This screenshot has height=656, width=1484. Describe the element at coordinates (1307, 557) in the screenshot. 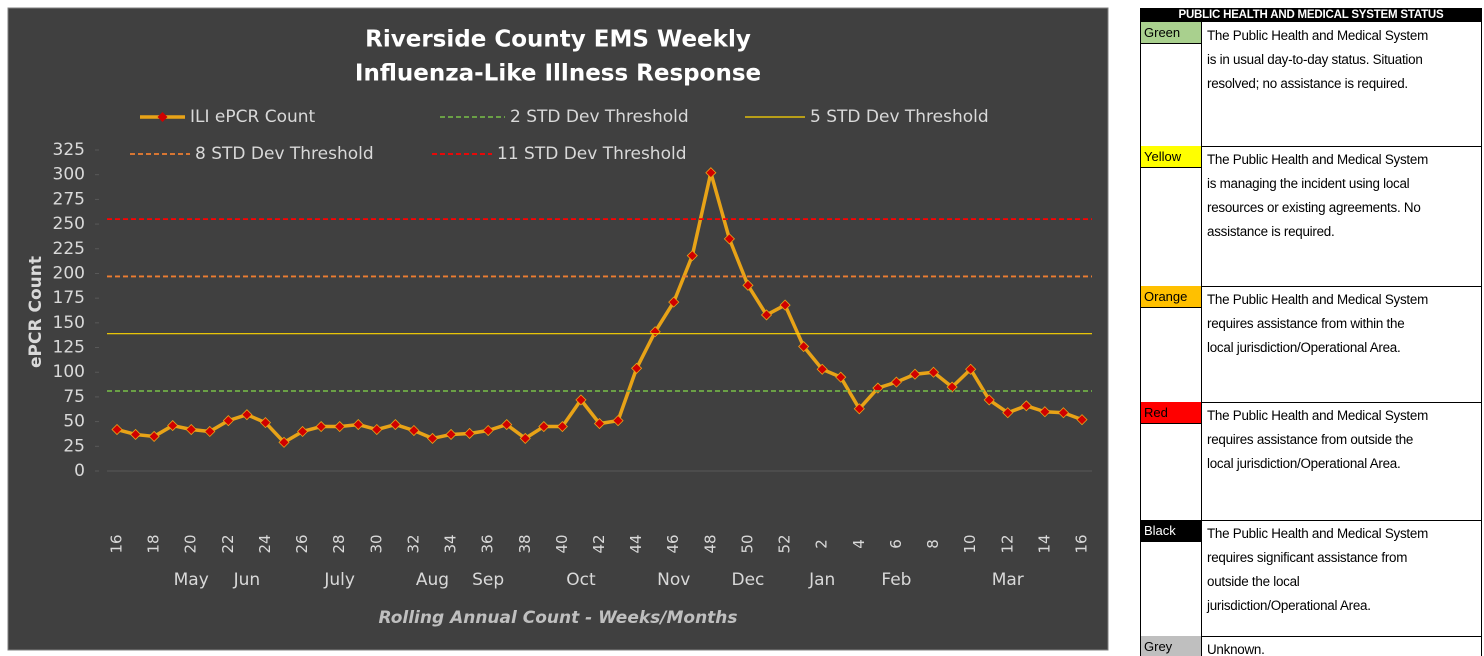

I see `description-line: requires significant assistance from` at that location.